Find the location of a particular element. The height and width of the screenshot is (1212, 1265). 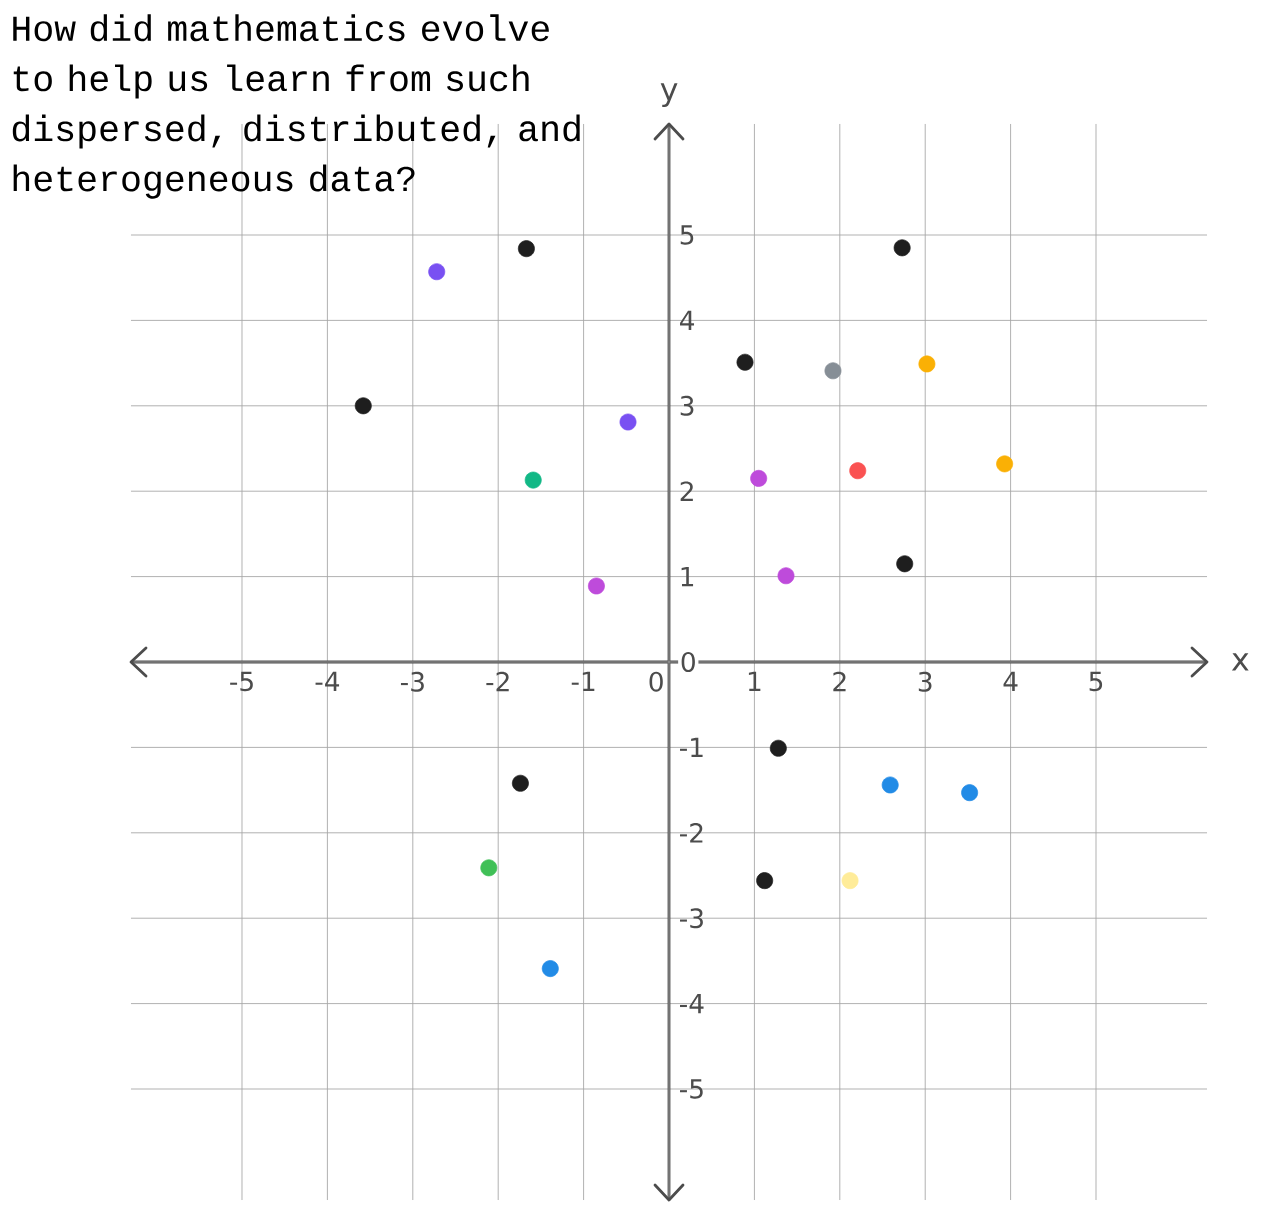

x-tick-label: 5 is located at coordinates (1096, 681).